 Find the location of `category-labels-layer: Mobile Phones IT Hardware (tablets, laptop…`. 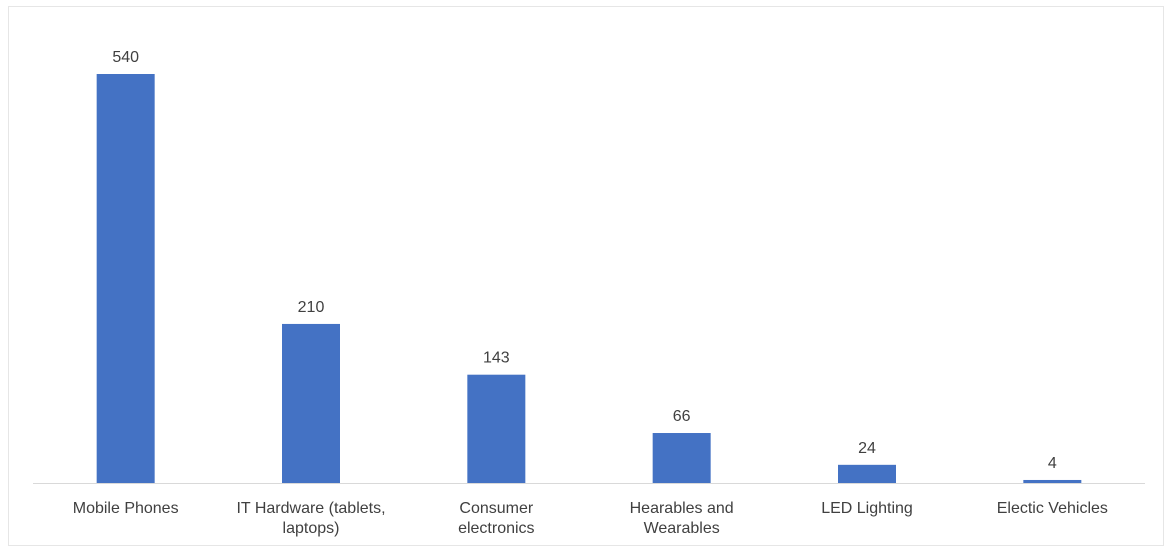

category-labels-layer: Mobile Phones IT Hardware (tablets, laptop… is located at coordinates (590, 518).